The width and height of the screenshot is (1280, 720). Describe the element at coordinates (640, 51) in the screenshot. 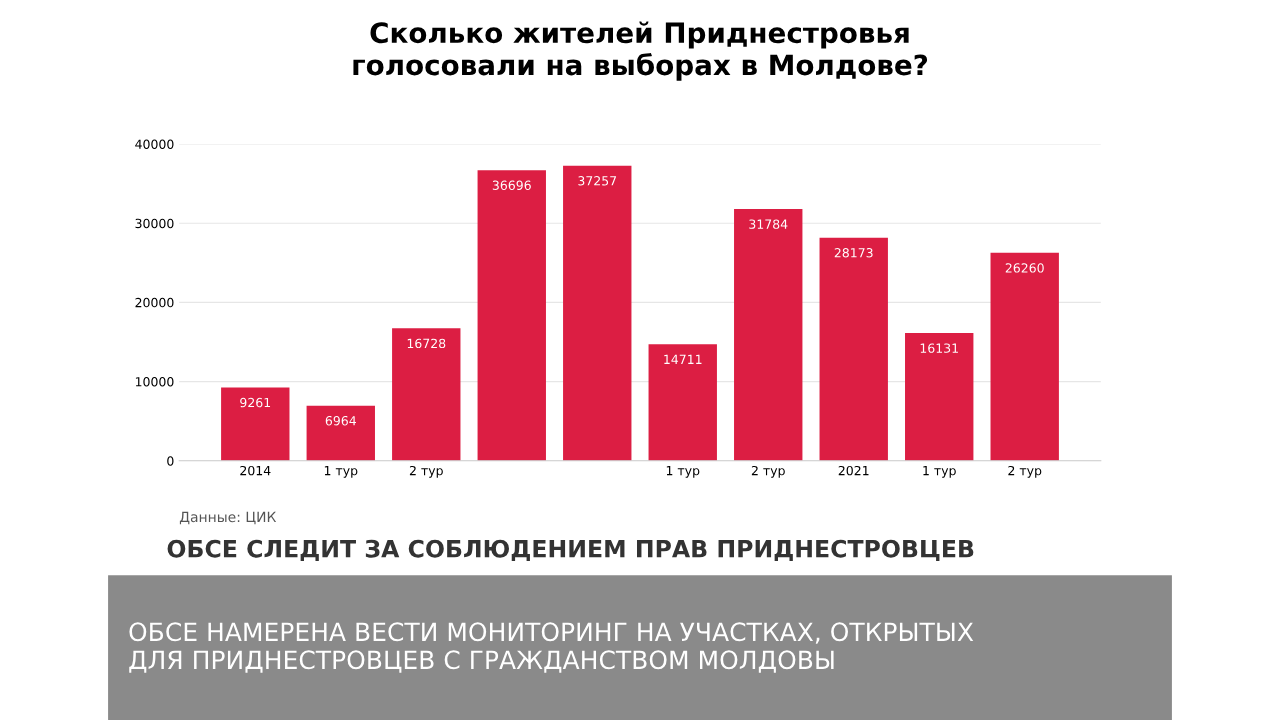

I see `chart-title: Сколько жителей Приднестровья голосовали на выборах в Молдове?` at that location.